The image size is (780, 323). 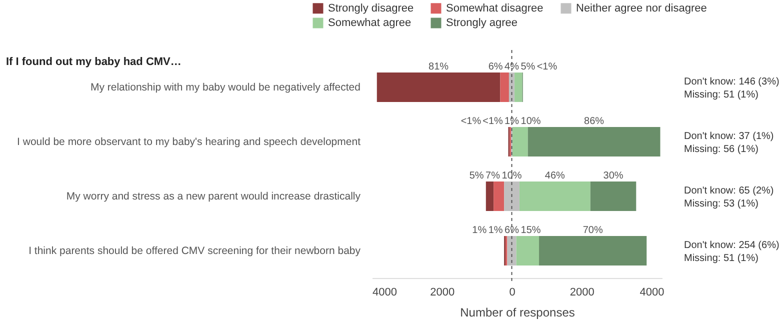 What do you see at coordinates (512, 292) in the screenshot?
I see `x-tick-label: 0` at bounding box center [512, 292].